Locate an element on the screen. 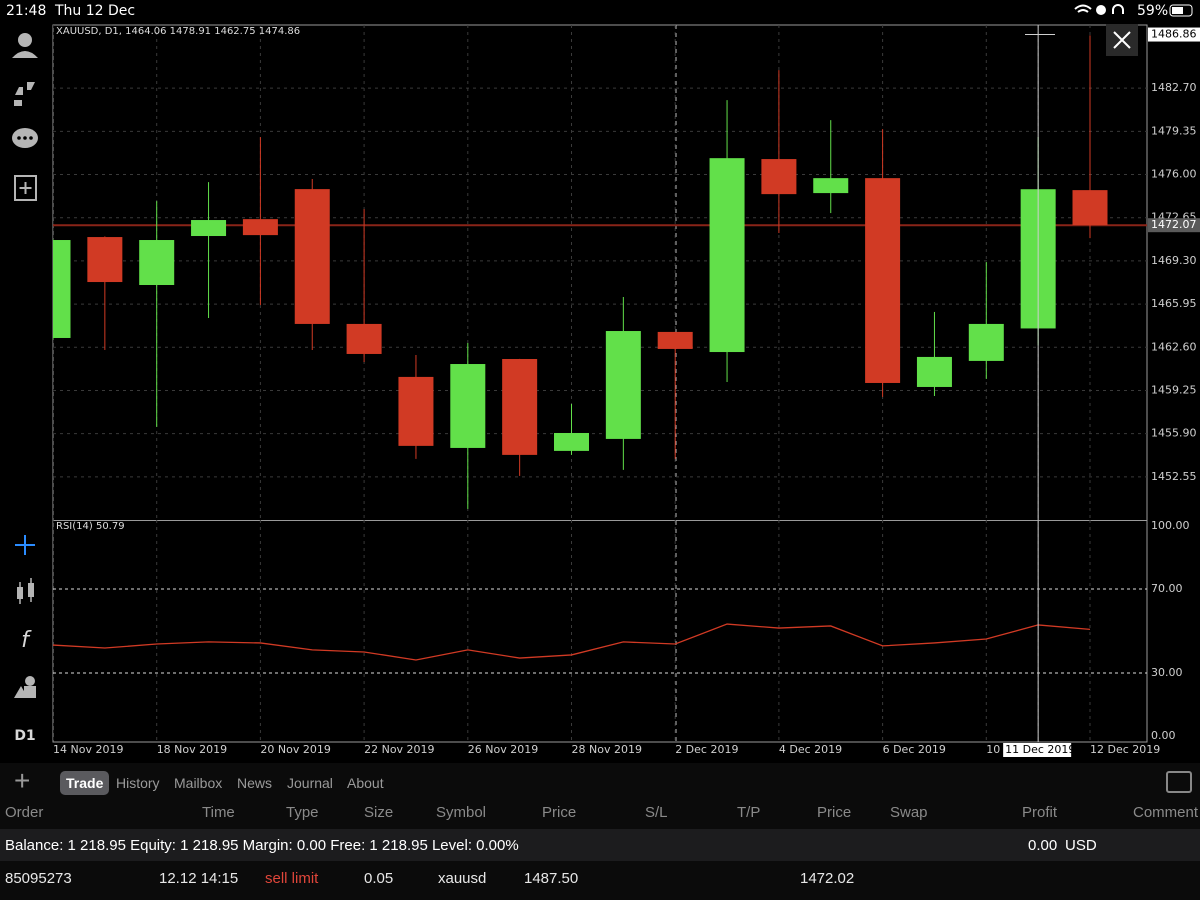  layout-button is located at coordinates (1179, 782).